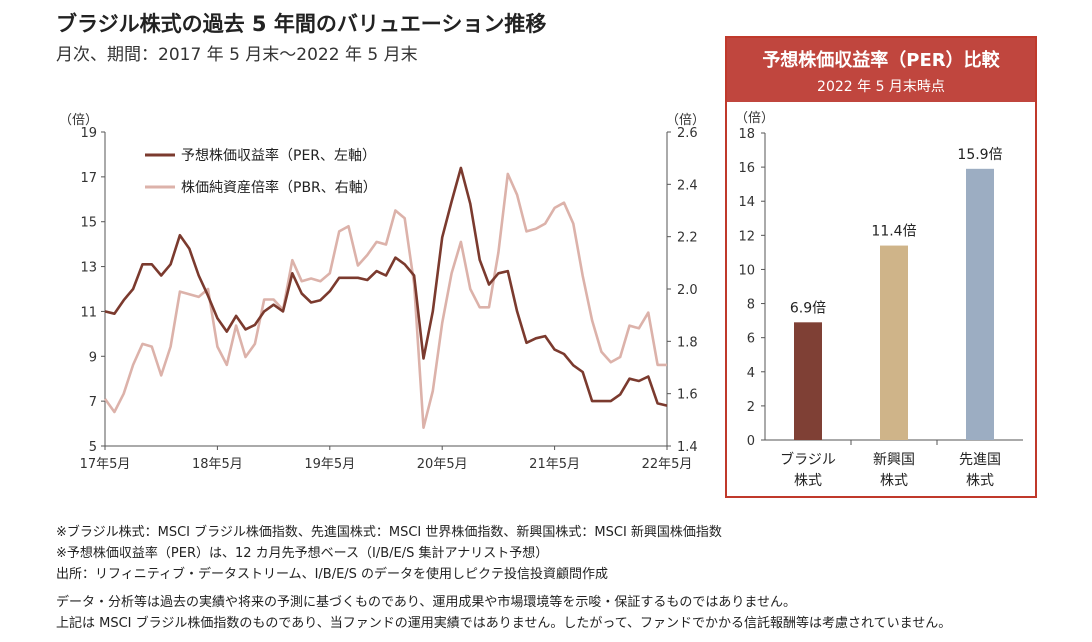 The image size is (1092, 642). What do you see at coordinates (93, 357) in the screenshot?
I see `left-tick-label: 9` at bounding box center [93, 357].